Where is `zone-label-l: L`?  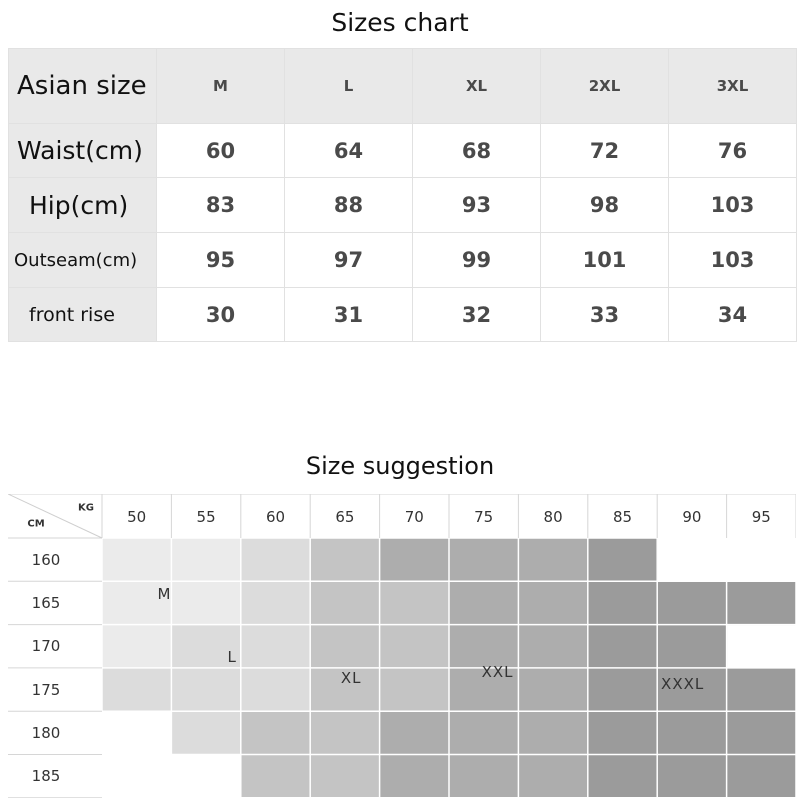 zone-label-l: L is located at coordinates (232, 657).